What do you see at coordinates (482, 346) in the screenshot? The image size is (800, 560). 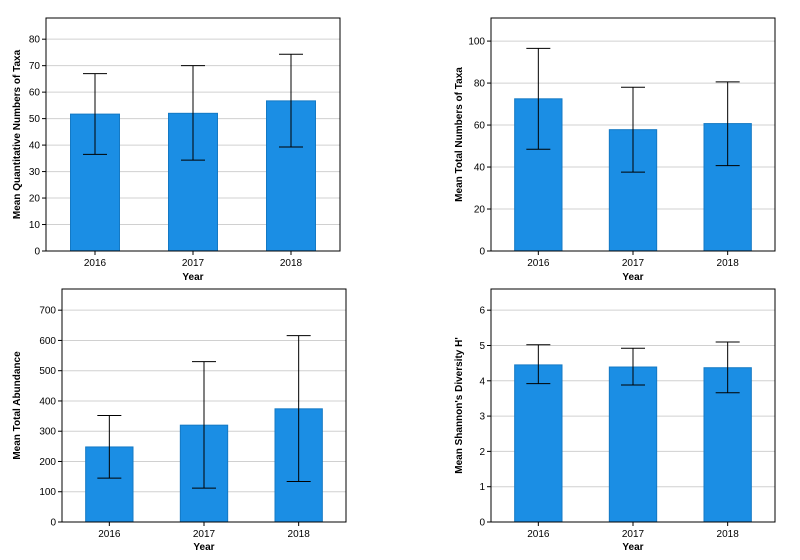 I see `y-tick-label: 5` at bounding box center [482, 346].